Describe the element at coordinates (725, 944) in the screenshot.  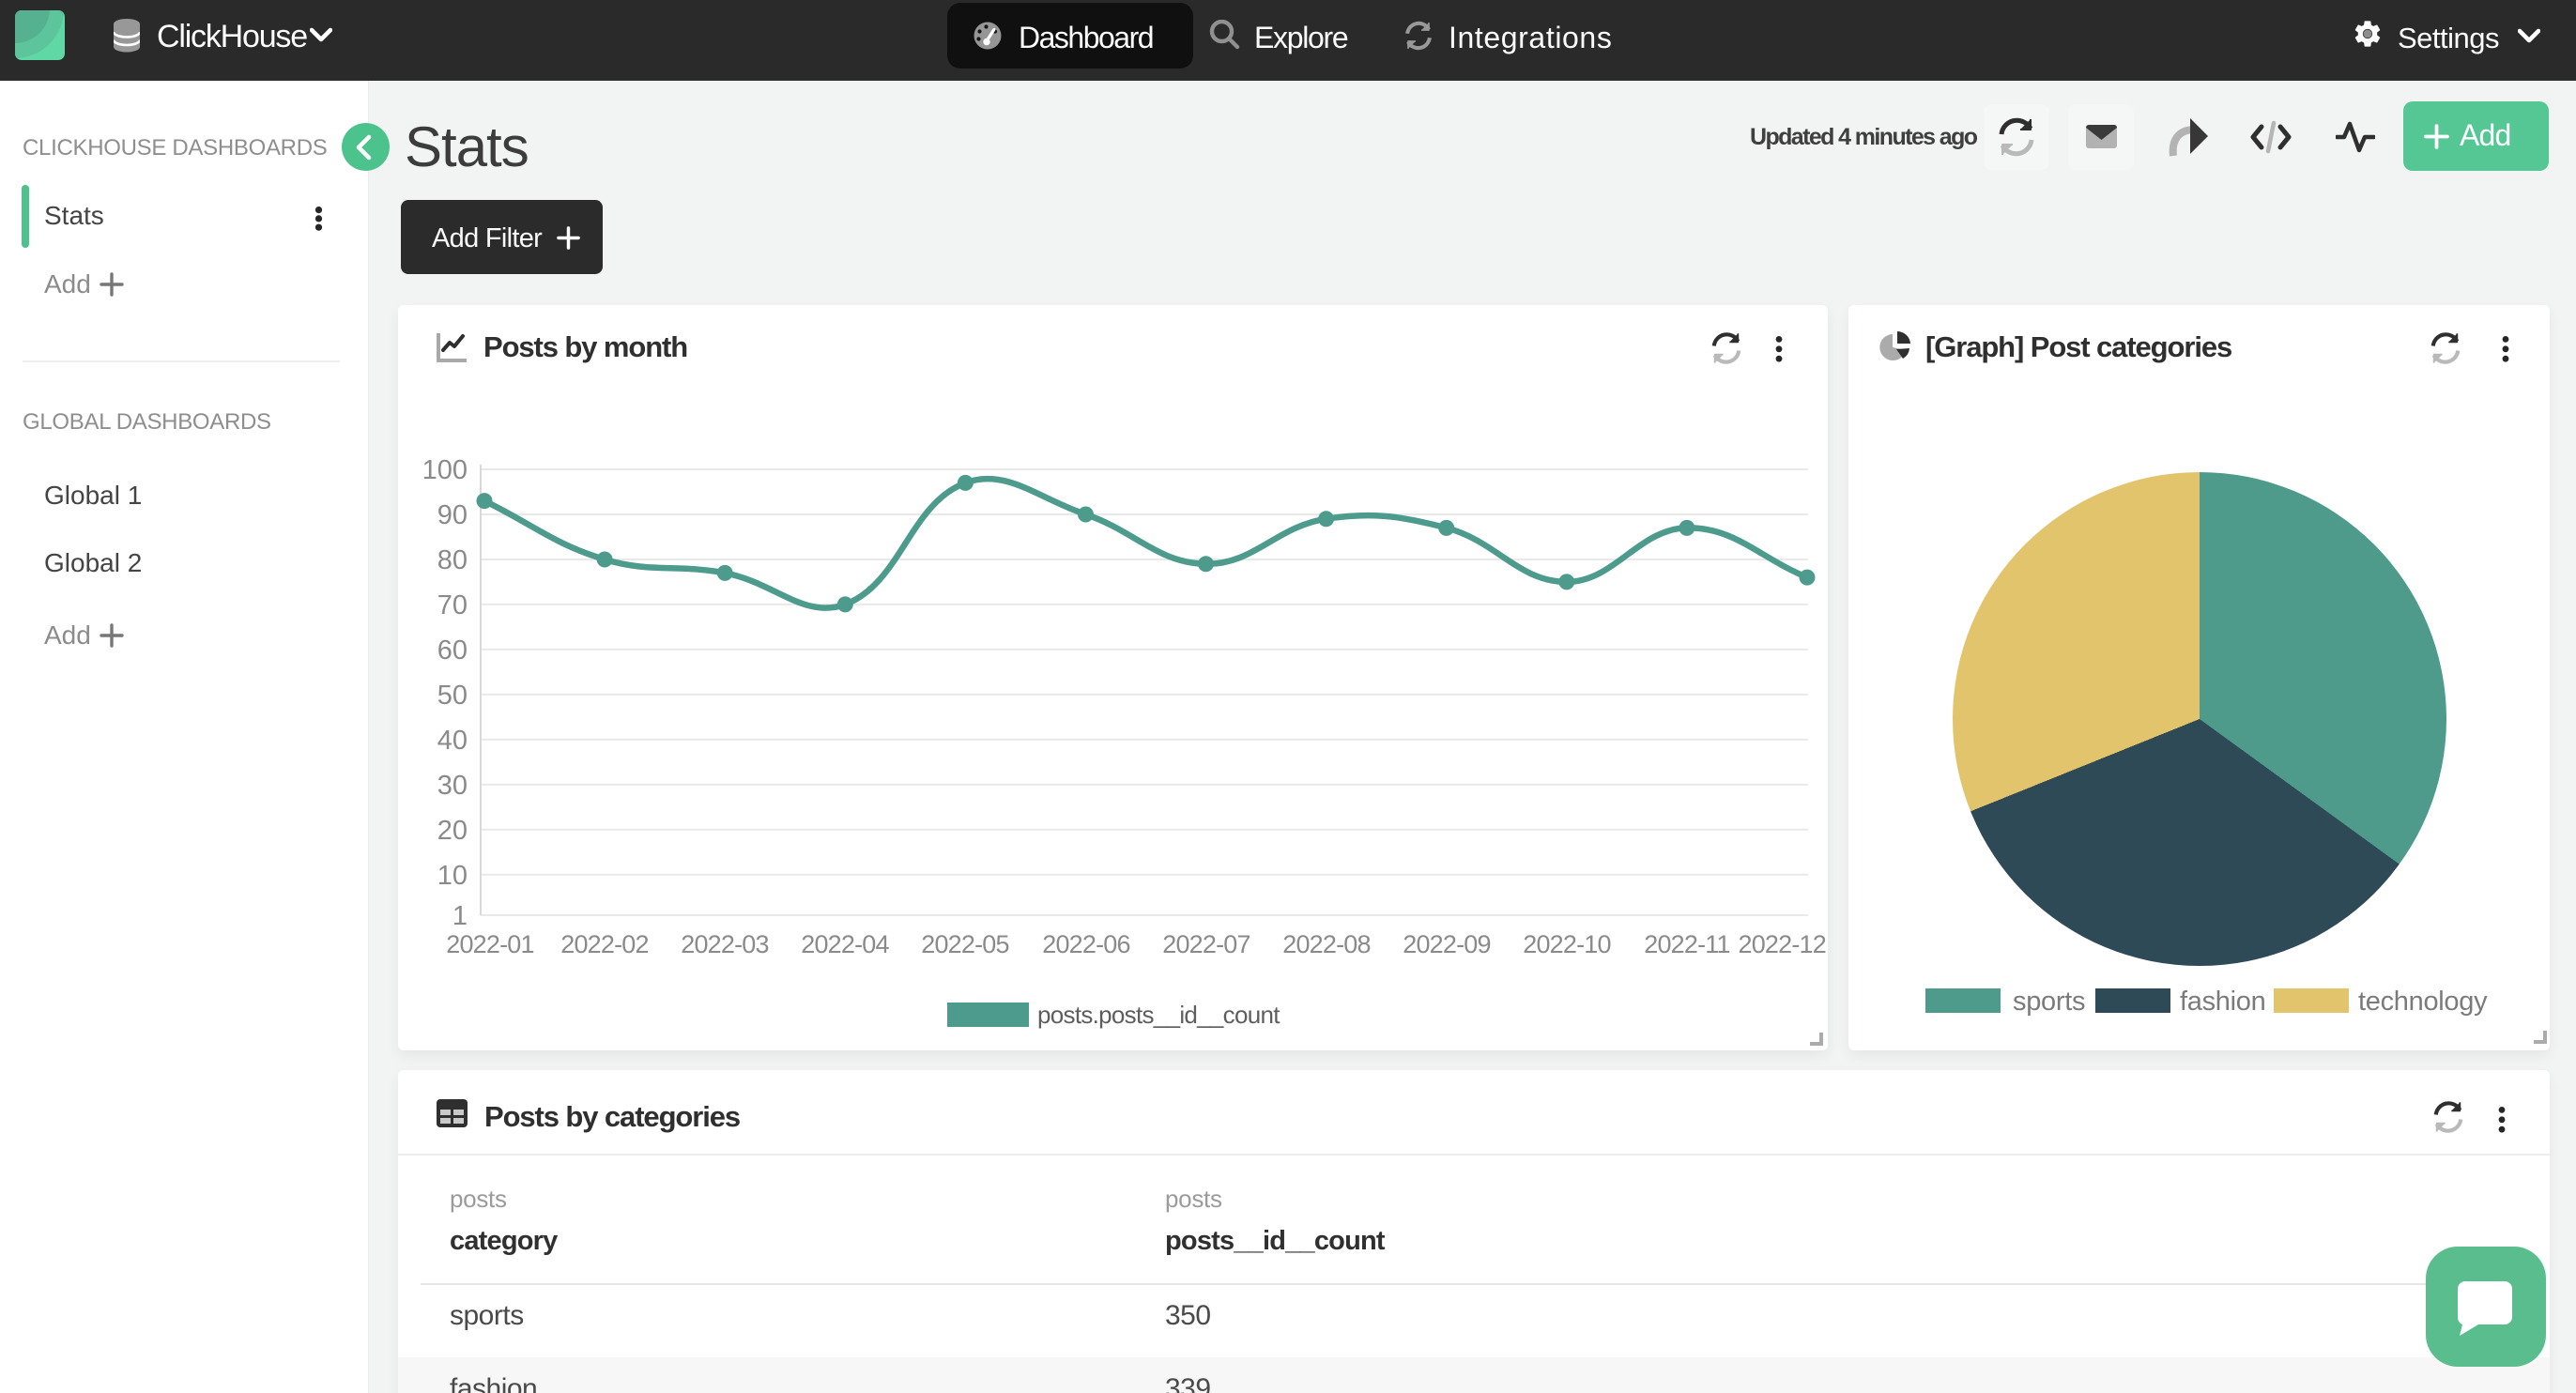
I see `svg-text: 2022-03` at that location.